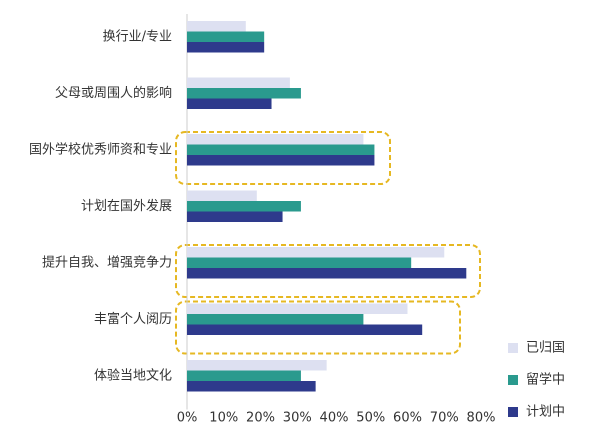 This screenshot has width=596, height=431. Describe the element at coordinates (137, 36) in the screenshot. I see `y-tick-label: 换行业/专业` at that location.